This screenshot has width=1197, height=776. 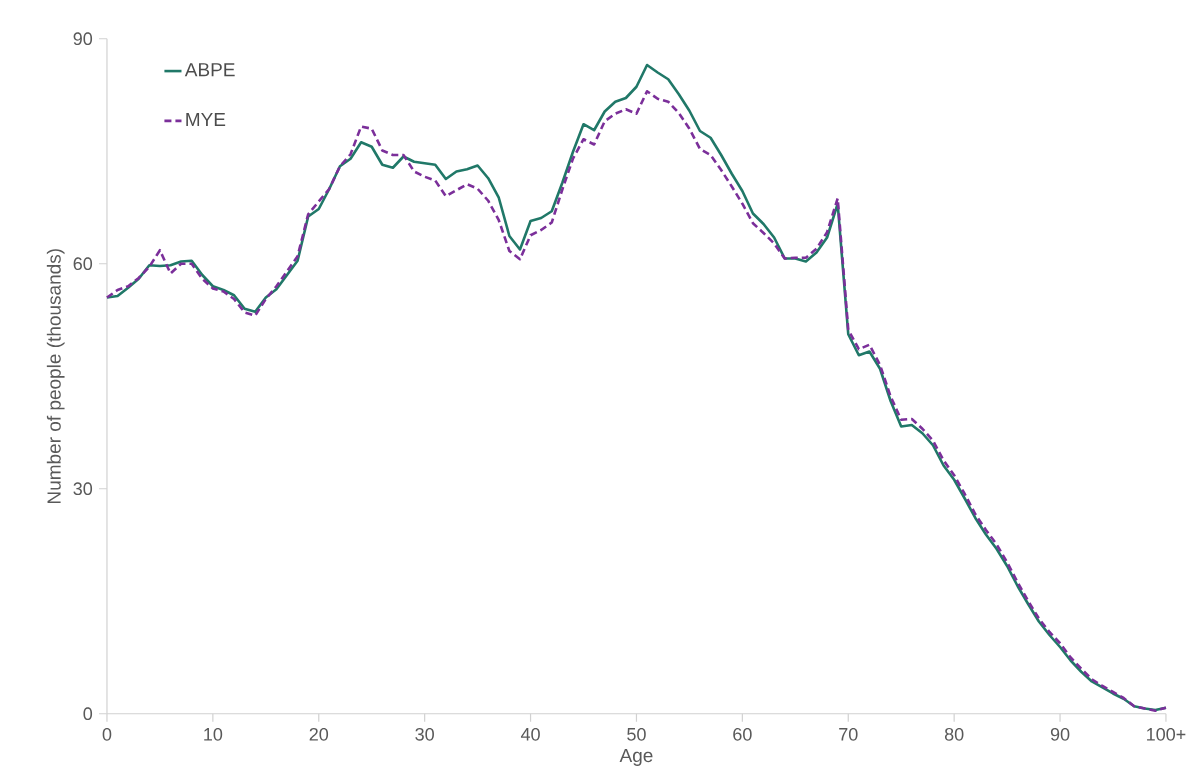 What do you see at coordinates (206, 119) in the screenshot?
I see `legend-label: MYE` at bounding box center [206, 119].